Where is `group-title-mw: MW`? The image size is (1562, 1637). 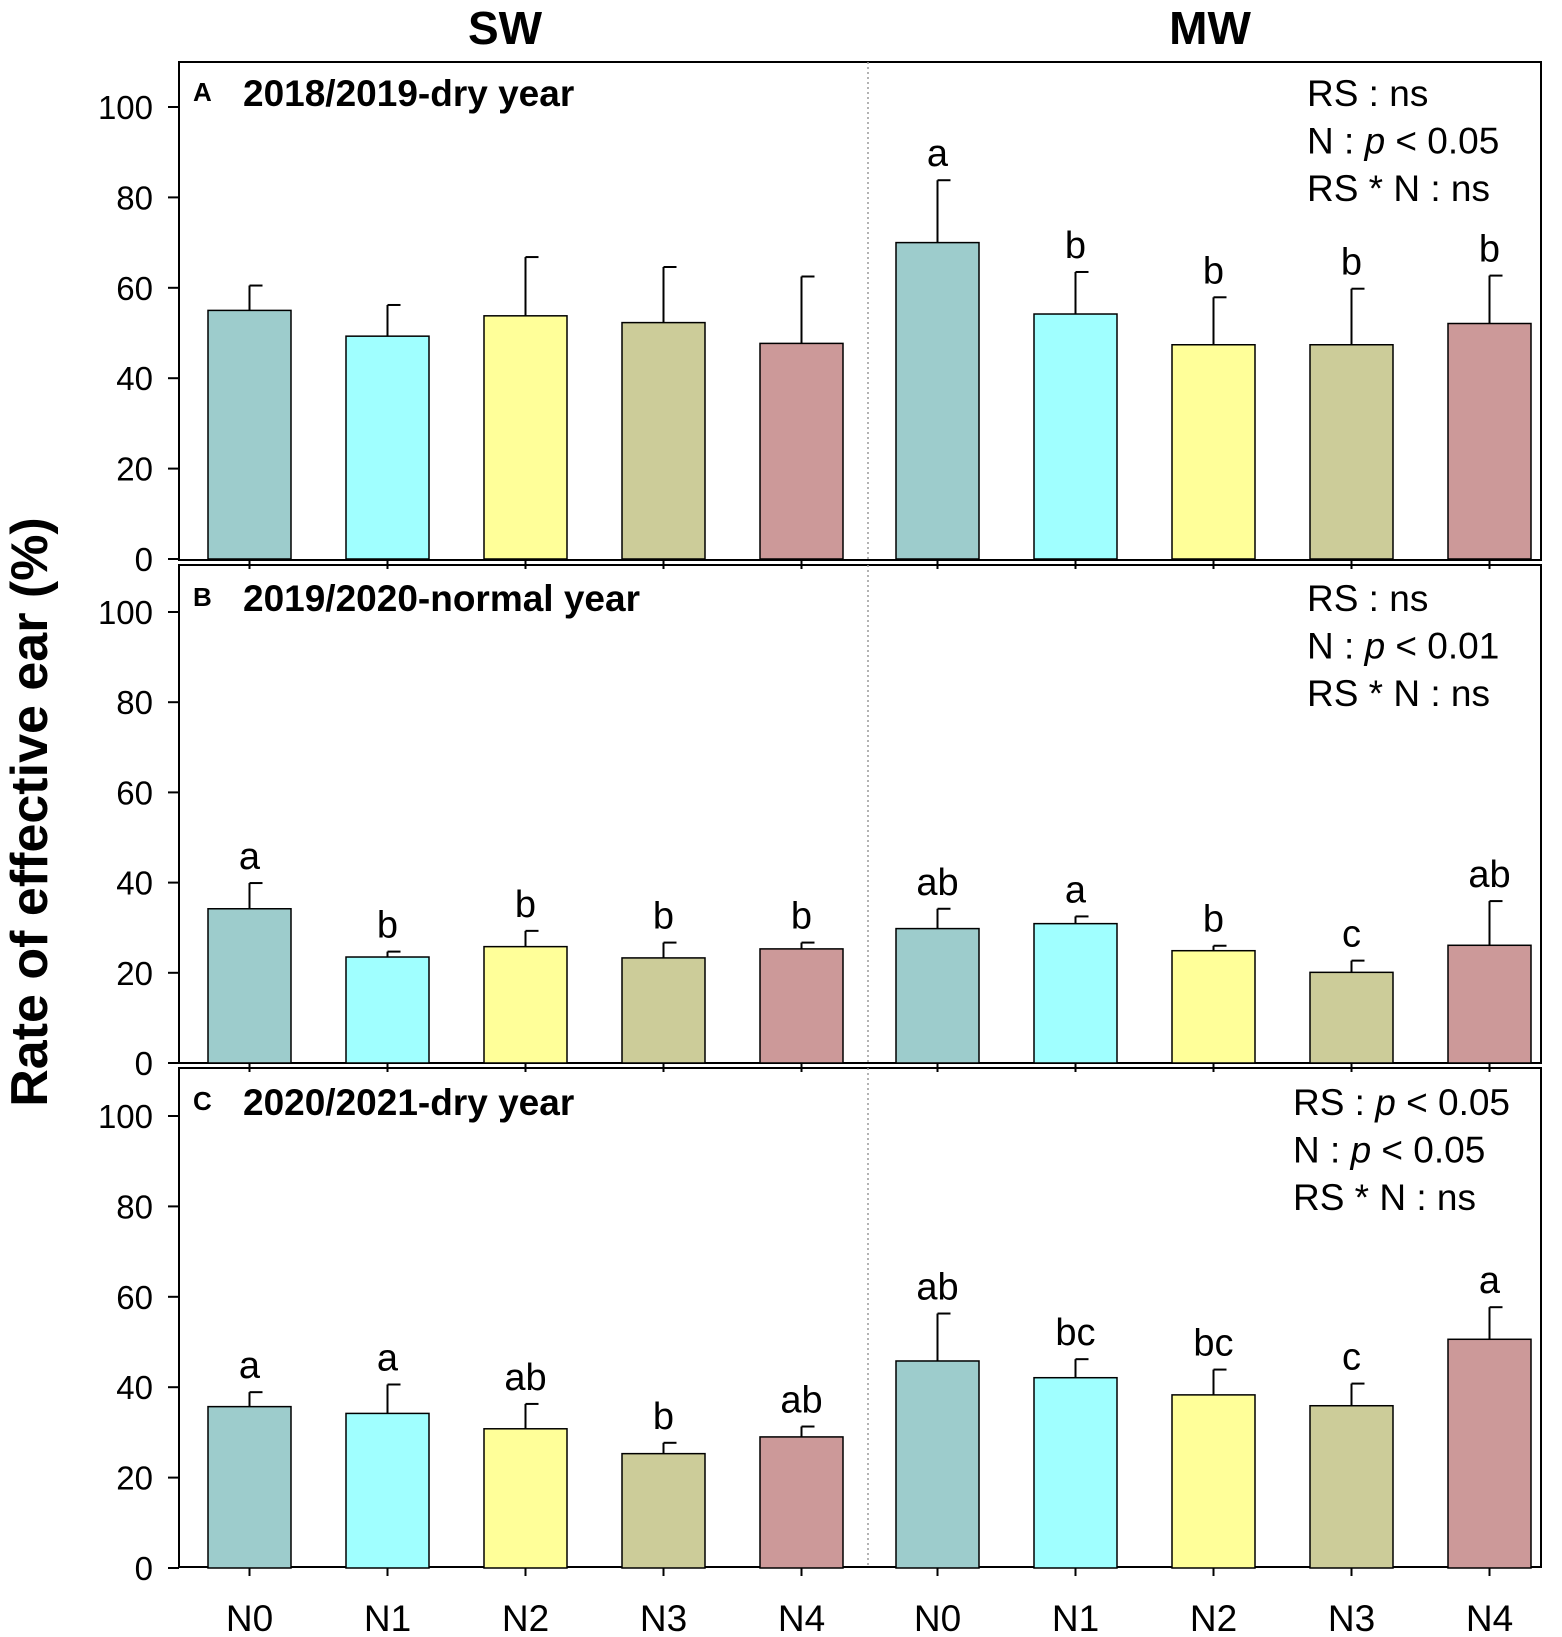
group-title-mw: MW is located at coordinates (1210, 28).